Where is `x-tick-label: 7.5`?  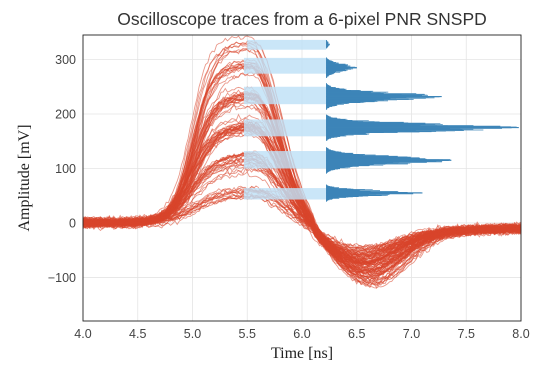 x-tick-label: 7.5 is located at coordinates (466, 334).